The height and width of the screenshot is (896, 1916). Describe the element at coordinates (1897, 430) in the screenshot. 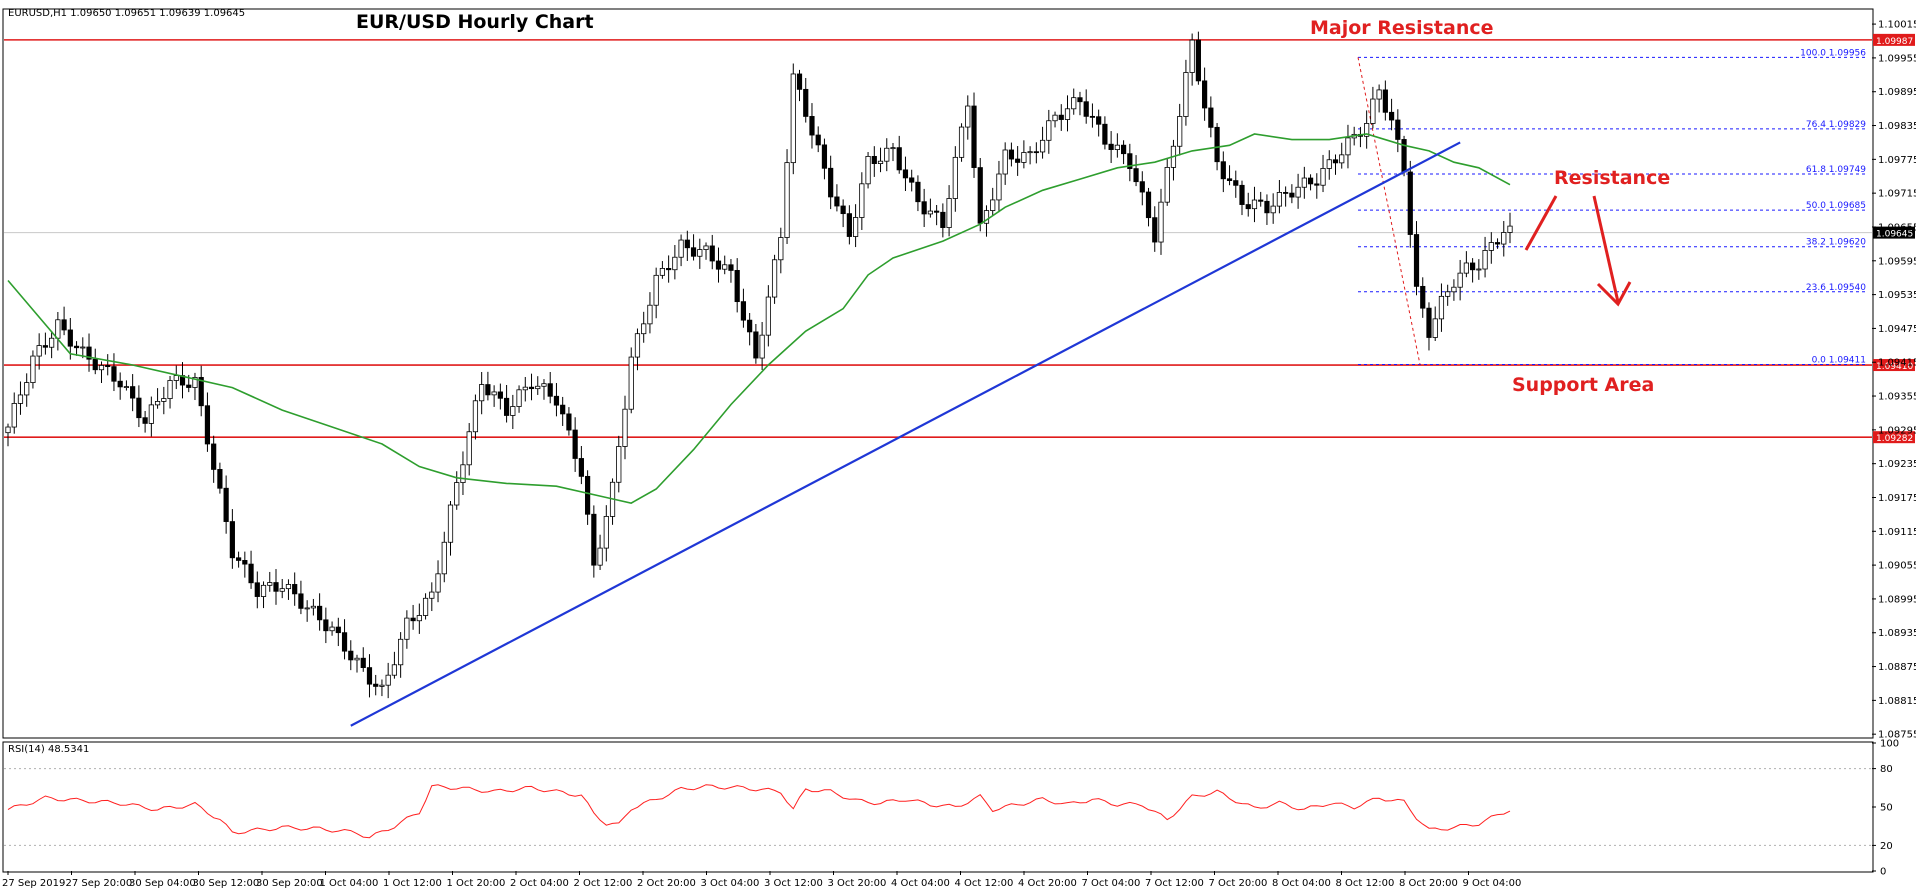

I see `y-tick-label: 1.09295` at that location.